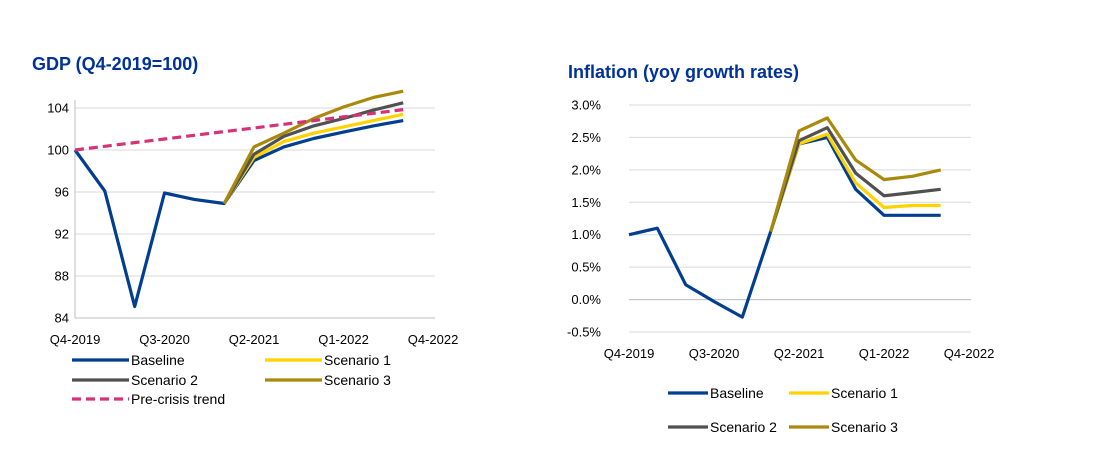 This screenshot has height=450, width=1100. What do you see at coordinates (743, 427) in the screenshot?
I see `inflation-legend-label: Scenario 2` at bounding box center [743, 427].